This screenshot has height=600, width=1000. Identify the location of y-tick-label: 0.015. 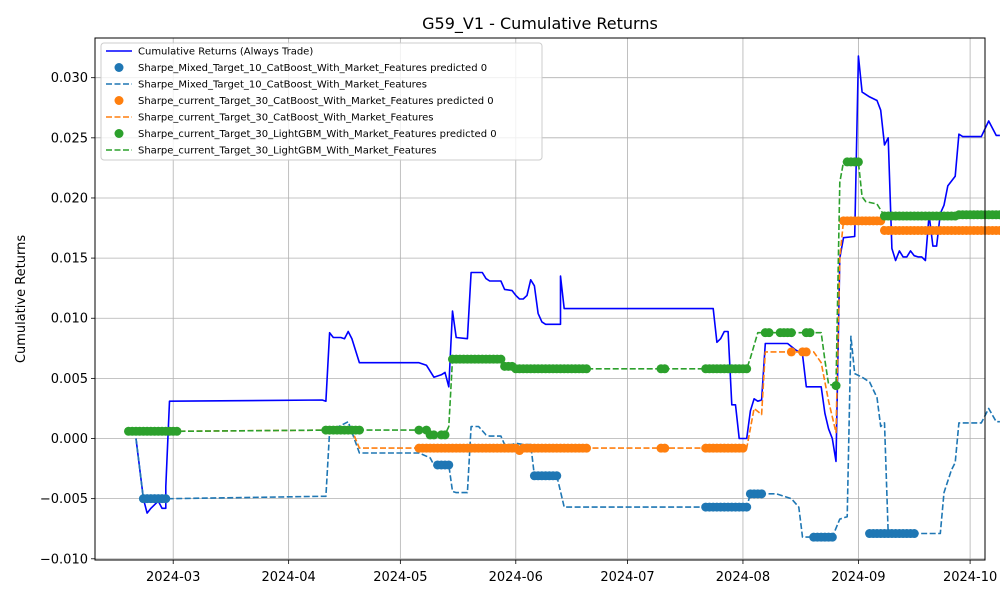
(69, 259).